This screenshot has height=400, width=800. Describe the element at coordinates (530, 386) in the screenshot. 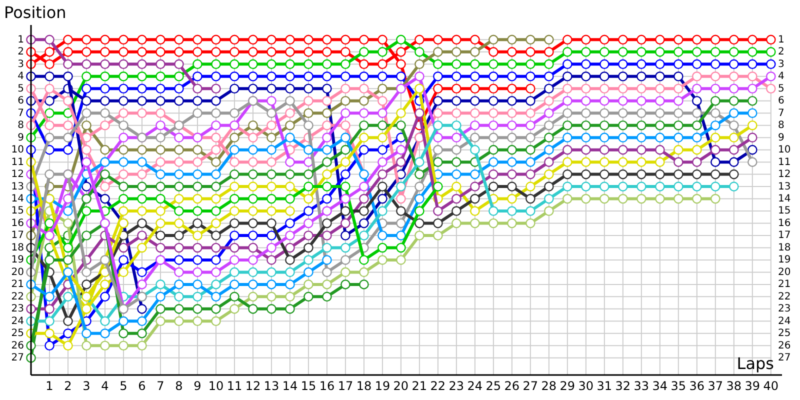

I see `x-tick-label: 27` at that location.